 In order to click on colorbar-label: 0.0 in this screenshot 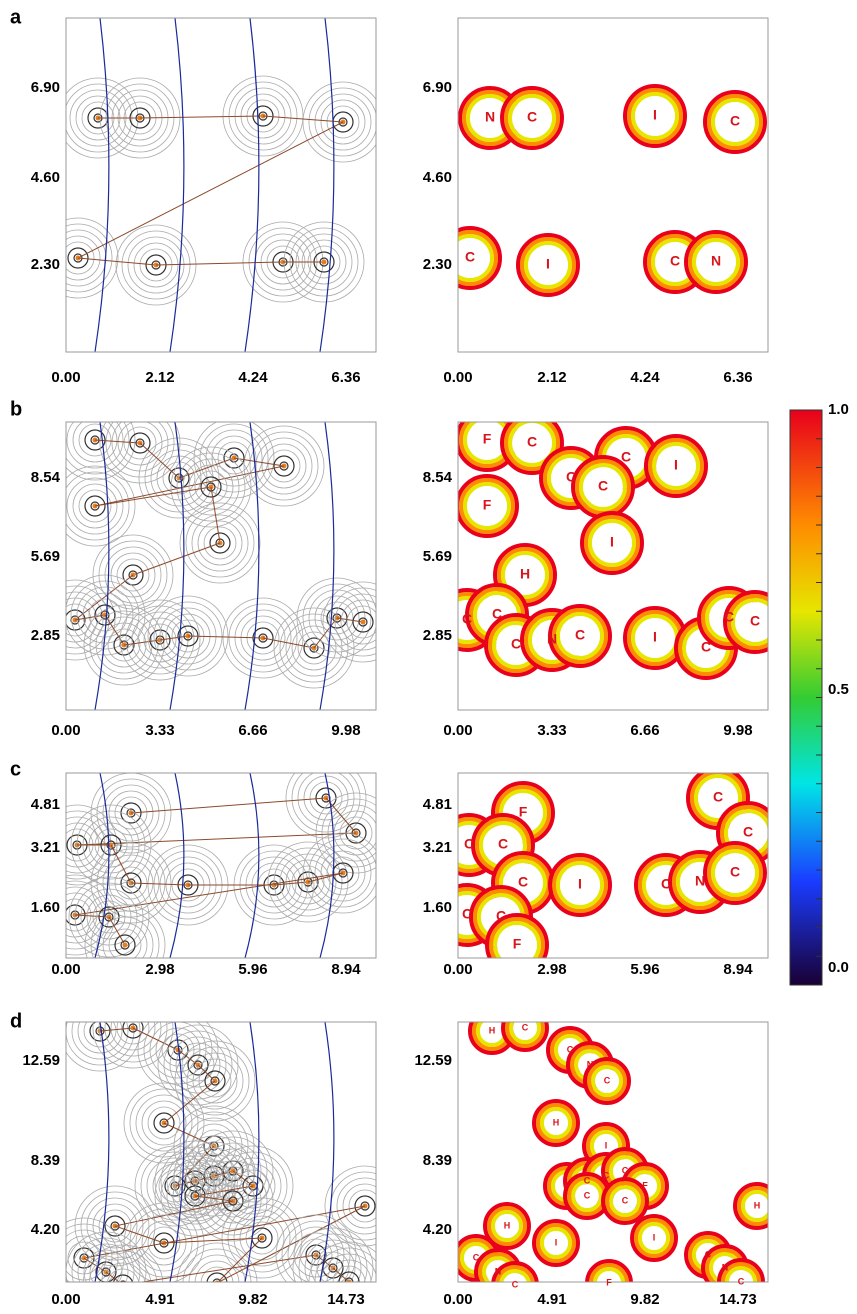, I will do `click(838, 967)`.